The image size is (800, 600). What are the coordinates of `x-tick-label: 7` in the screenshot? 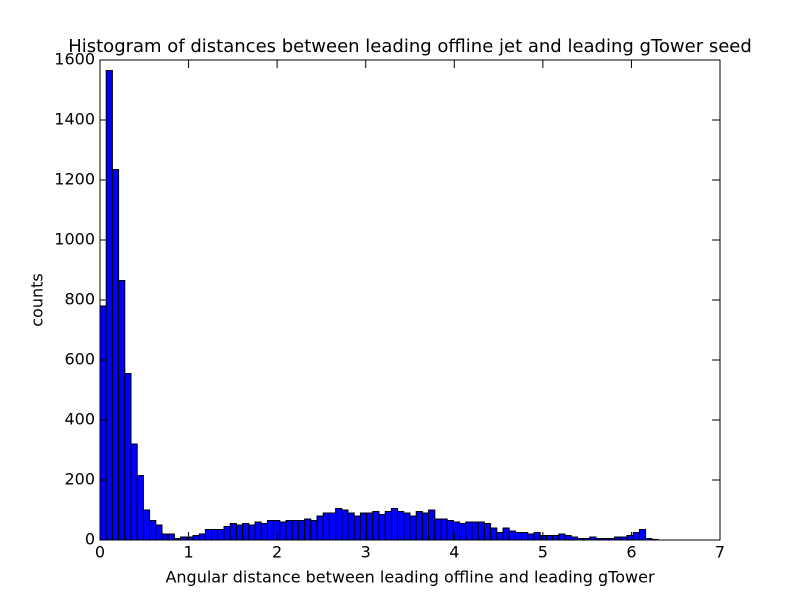 It's located at (720, 552).